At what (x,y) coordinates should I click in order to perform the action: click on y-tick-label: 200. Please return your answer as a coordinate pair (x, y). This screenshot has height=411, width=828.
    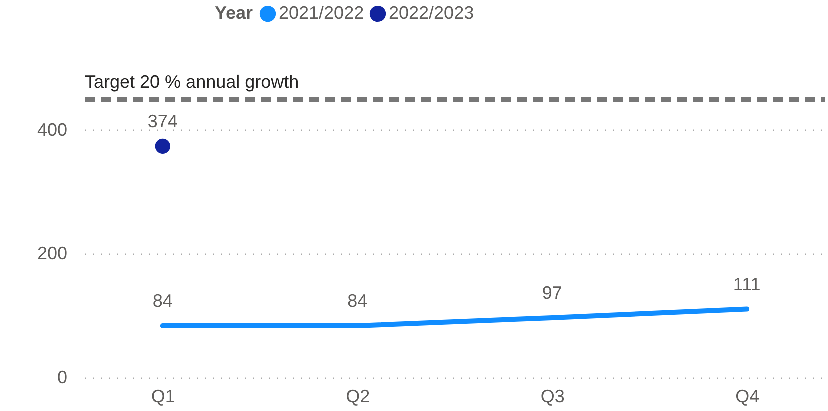
    Looking at the image, I should click on (52, 254).